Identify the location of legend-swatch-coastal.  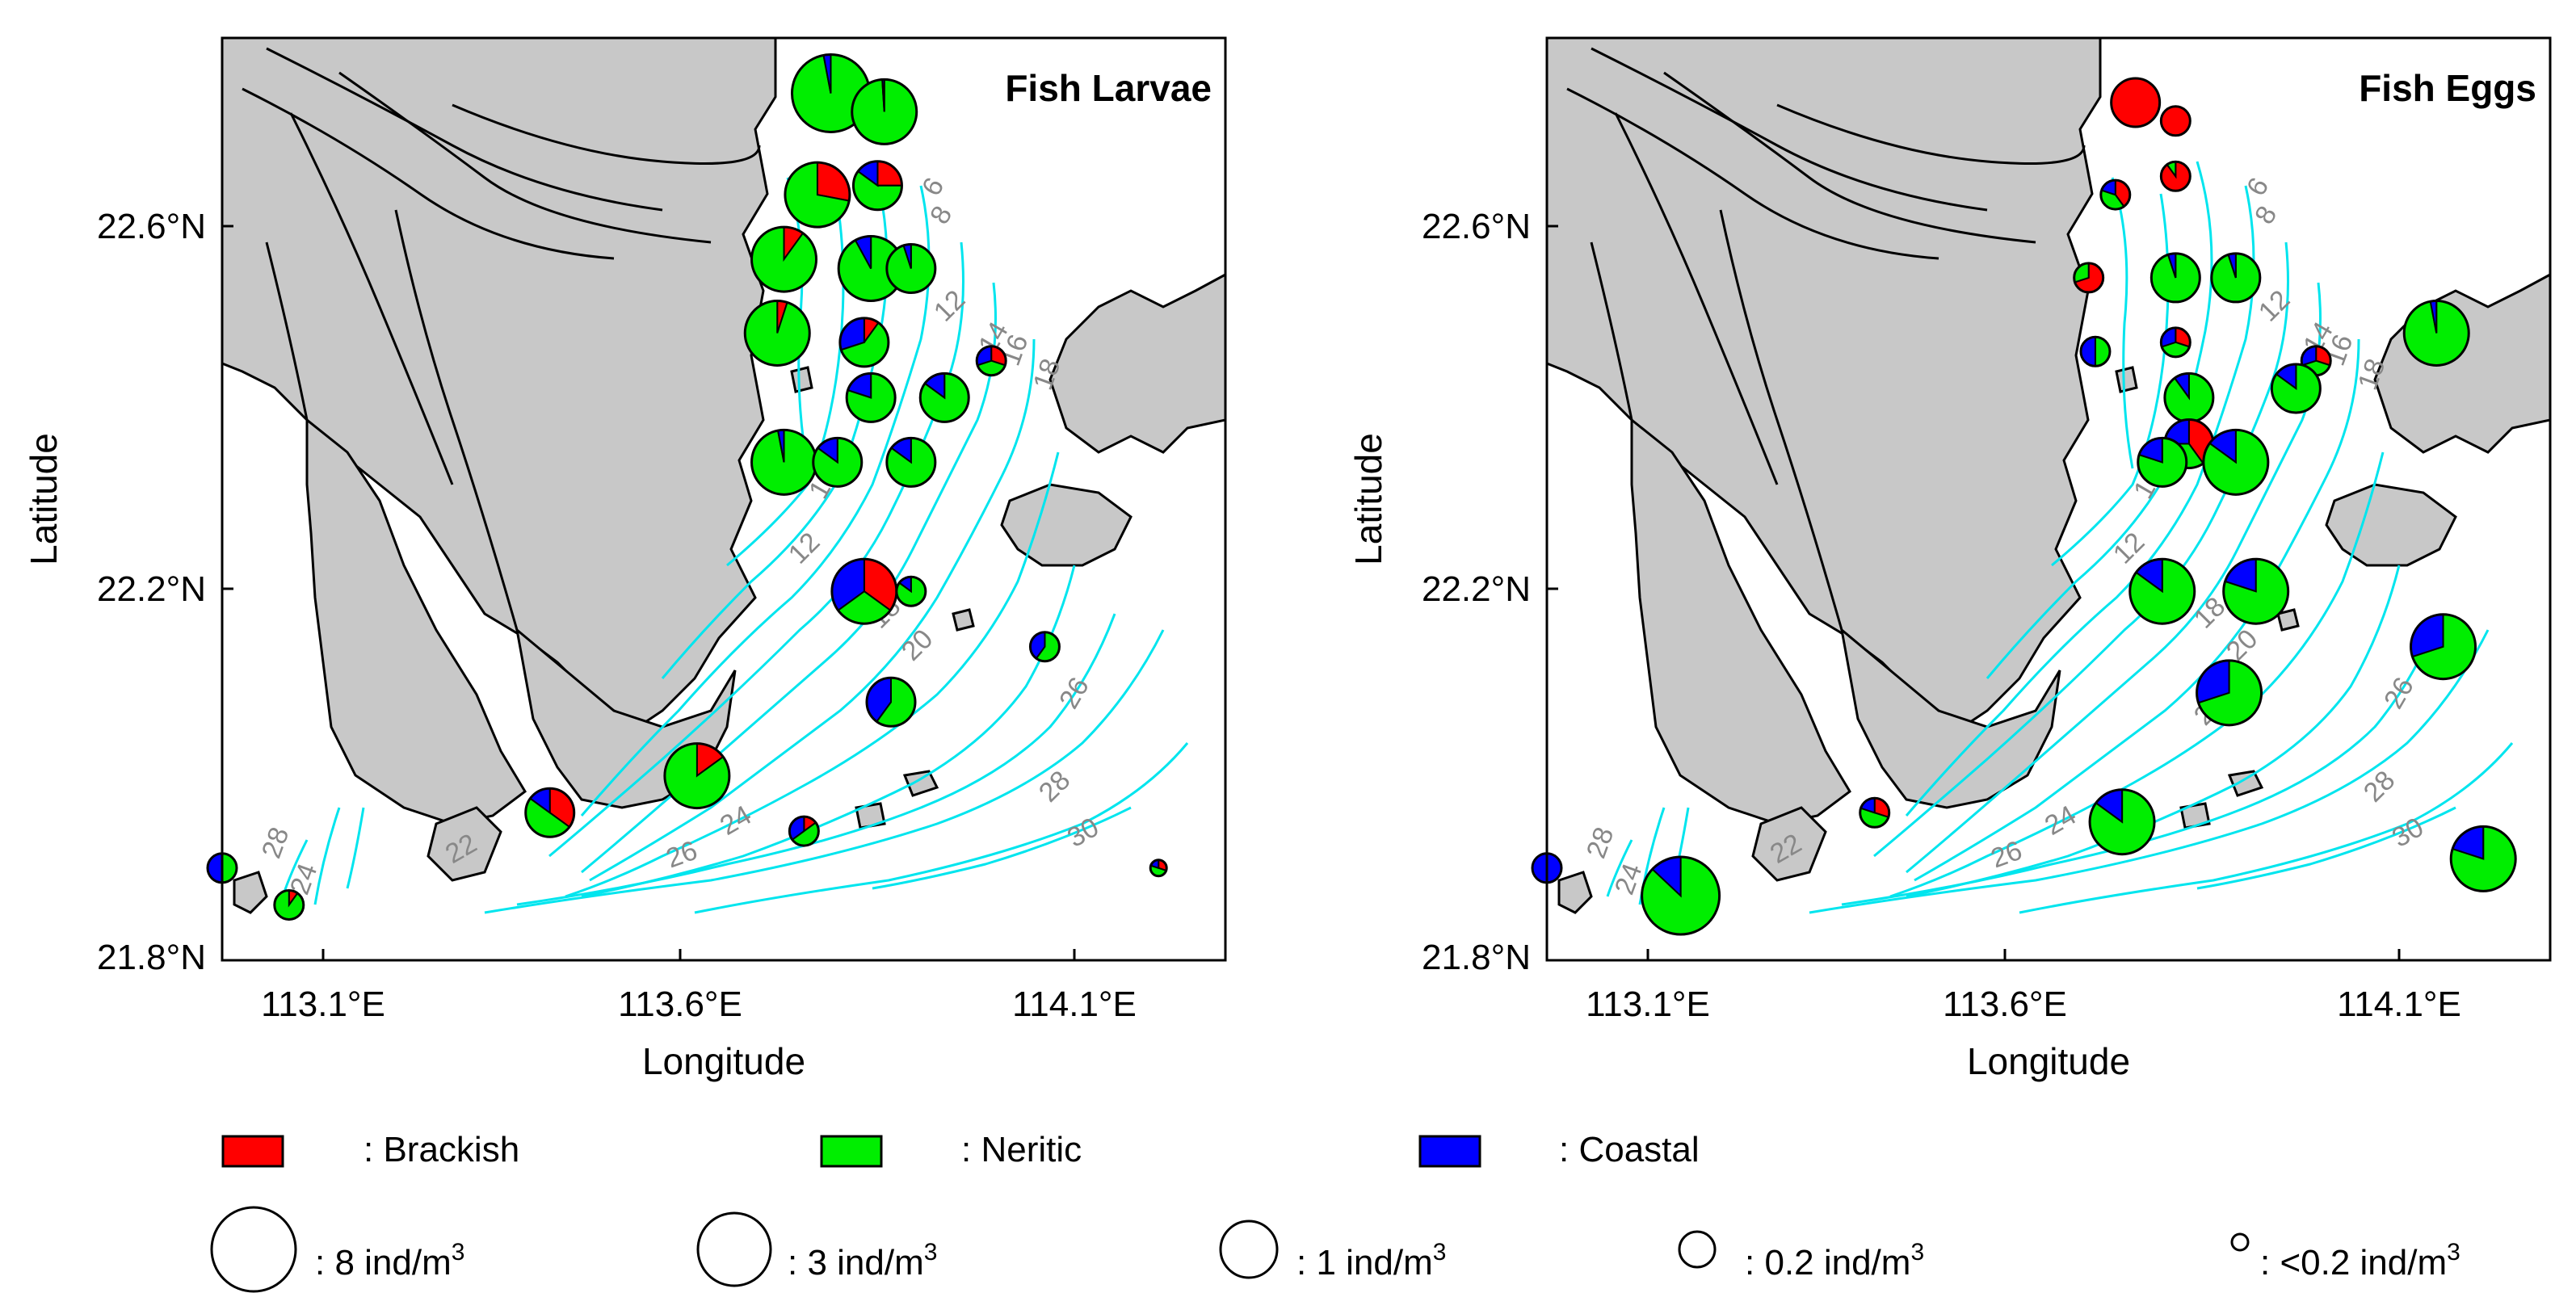
(1449, 1151).